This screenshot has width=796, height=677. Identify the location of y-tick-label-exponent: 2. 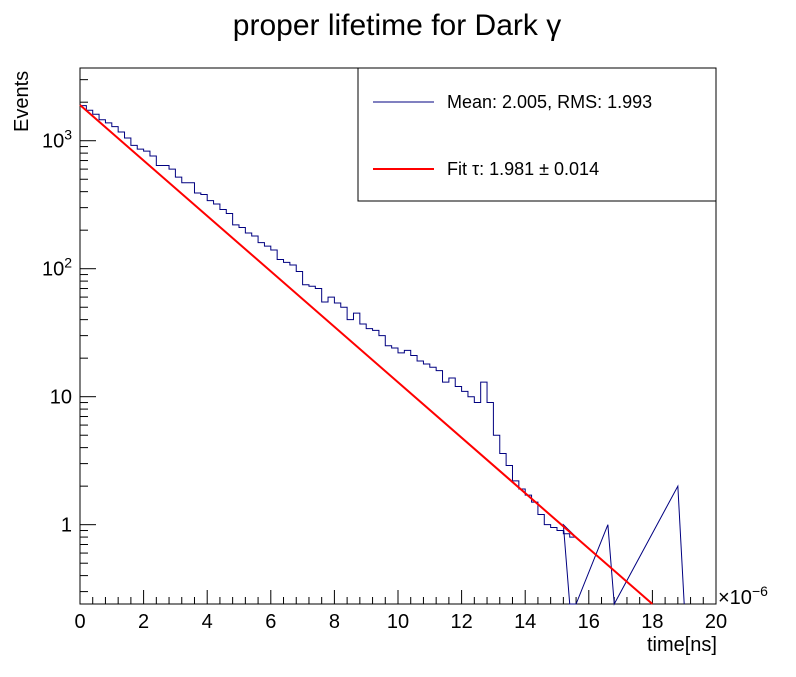
(68, 263).